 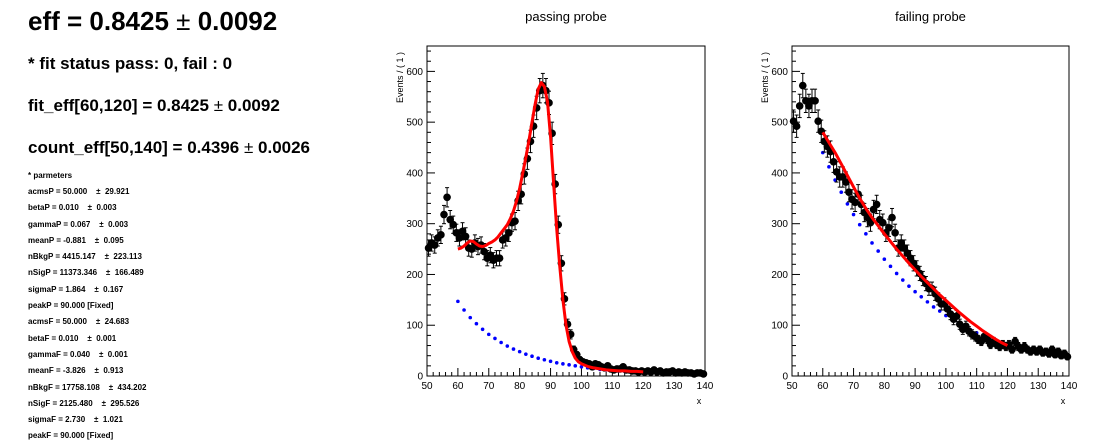 What do you see at coordinates (414, 275) in the screenshot?
I see `y-tick-label: 200` at bounding box center [414, 275].